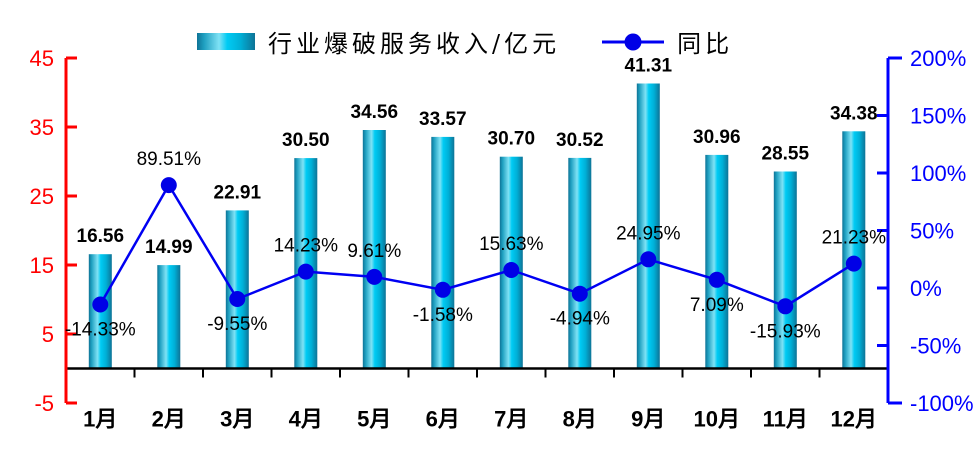 This screenshot has height=465, width=974. I want to click on month-label: 2月, so click(169, 419).